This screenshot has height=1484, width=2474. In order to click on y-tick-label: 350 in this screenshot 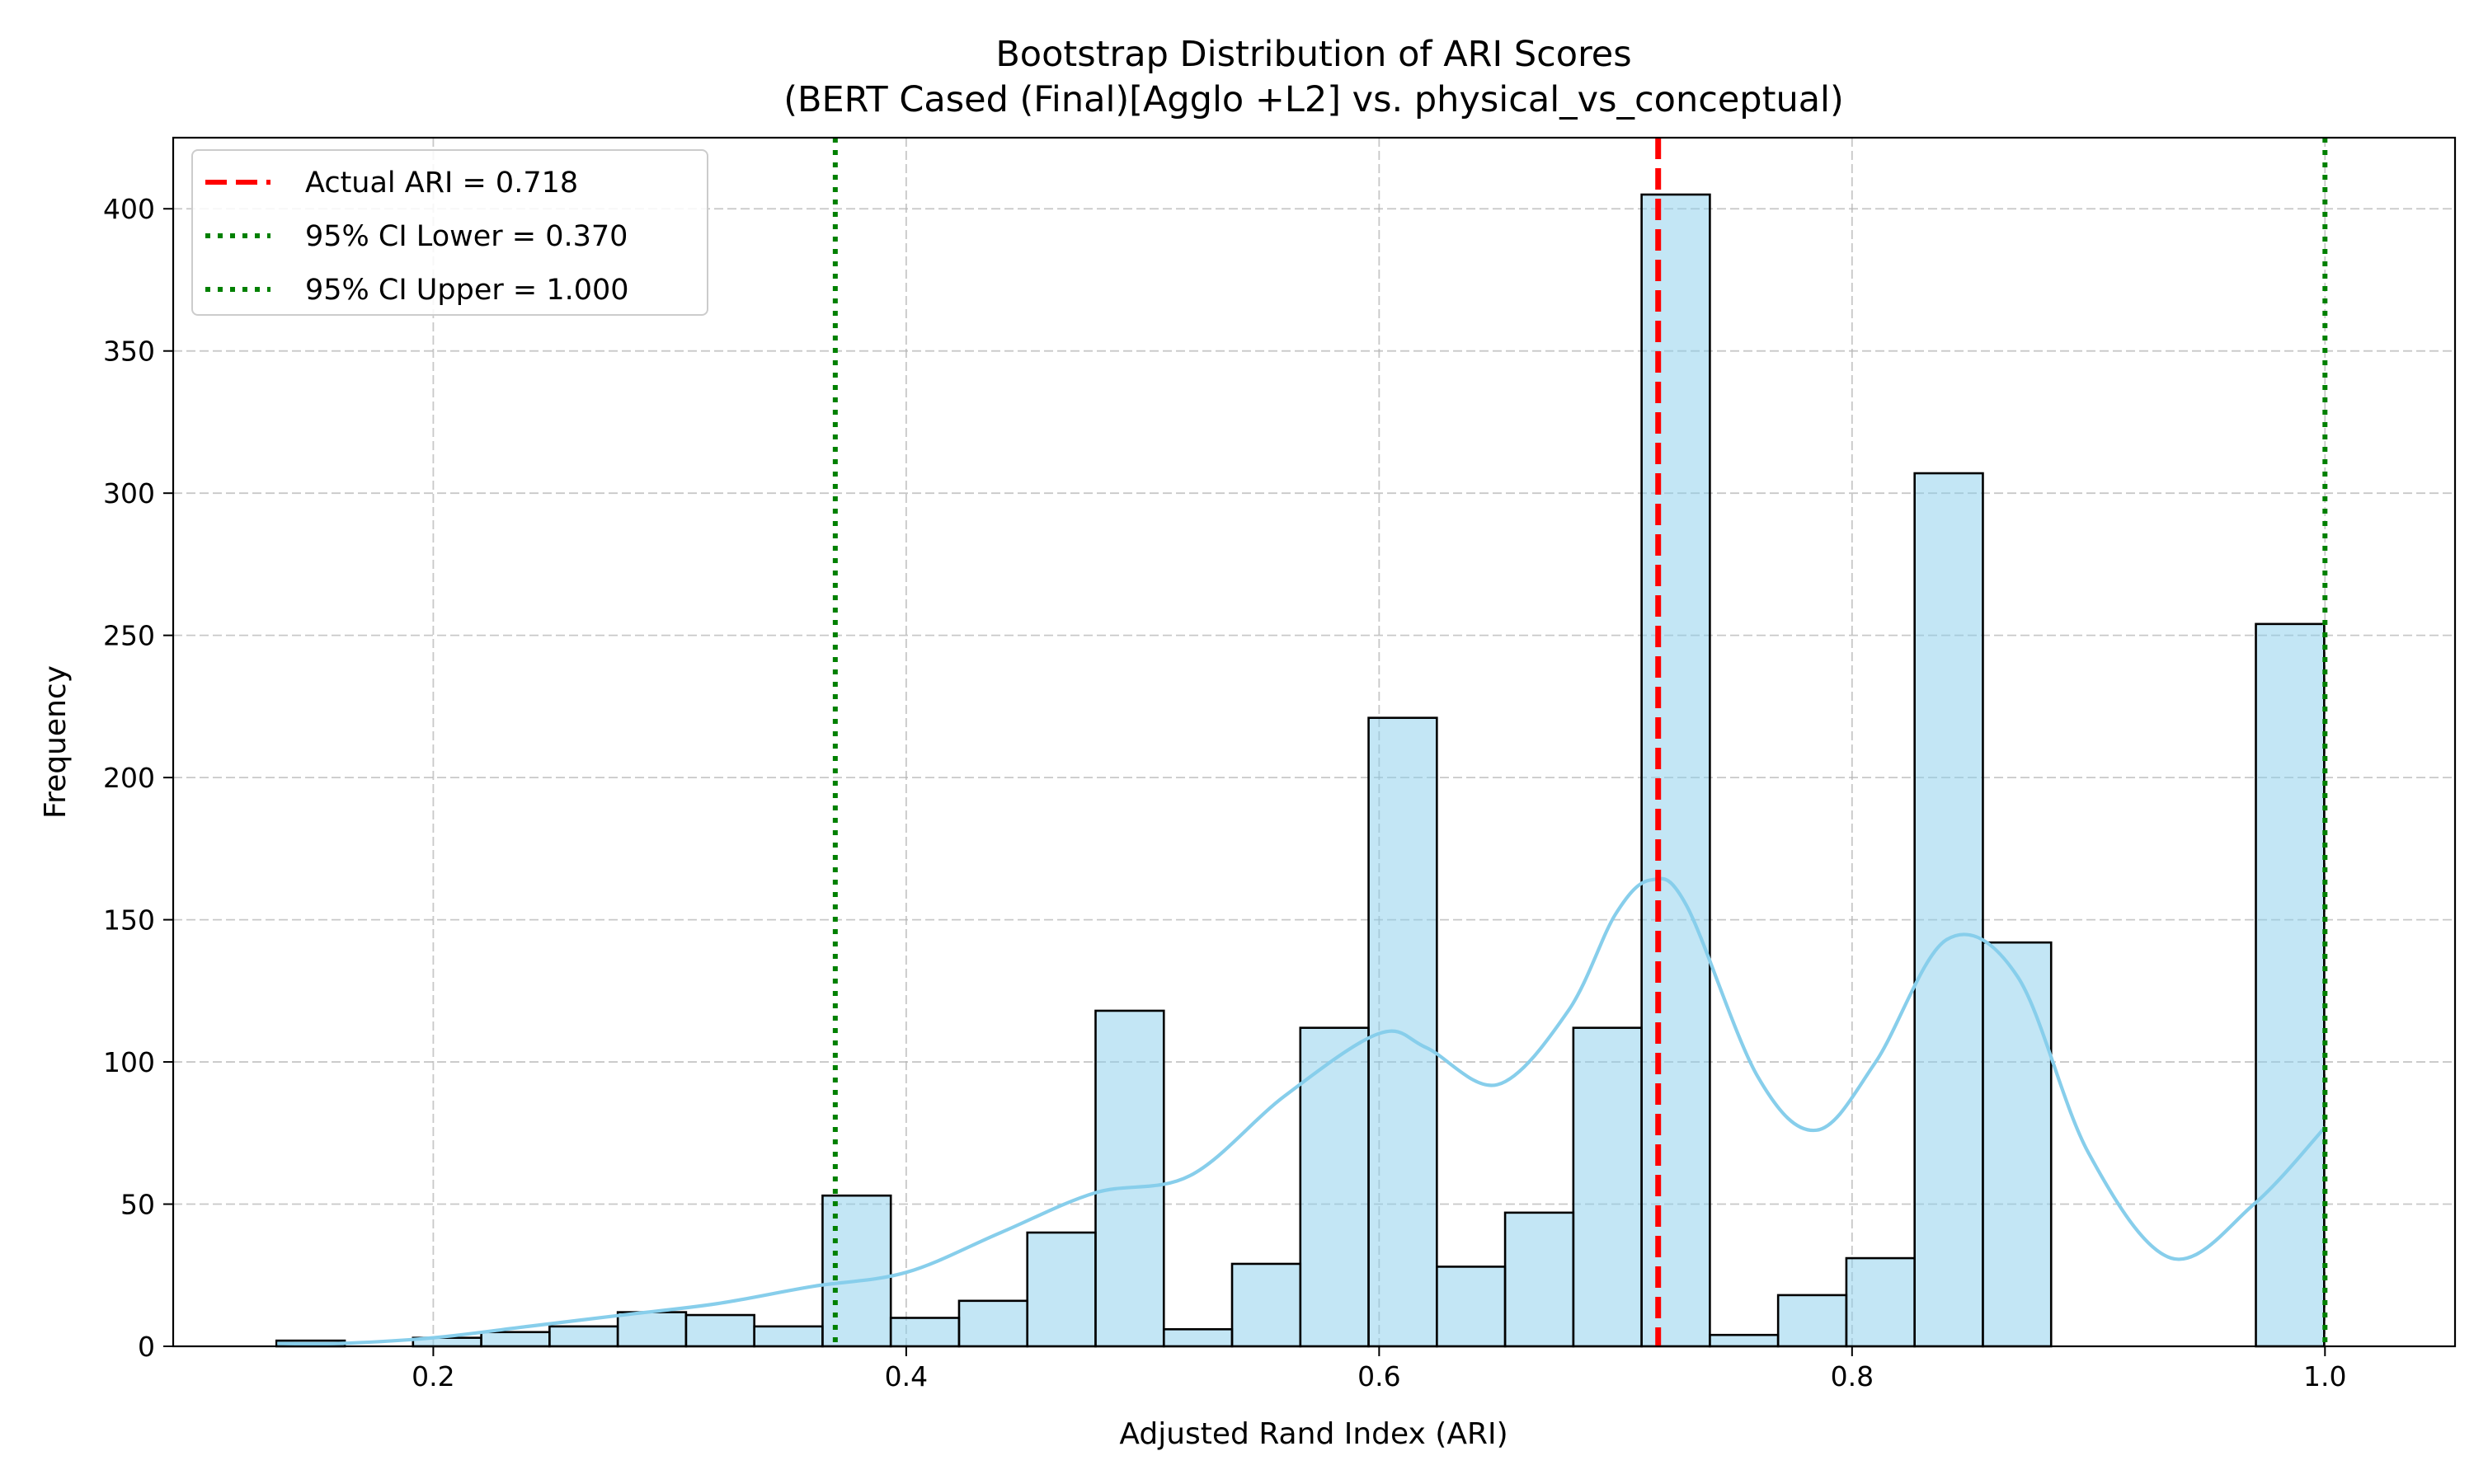, I will do `click(129, 352)`.